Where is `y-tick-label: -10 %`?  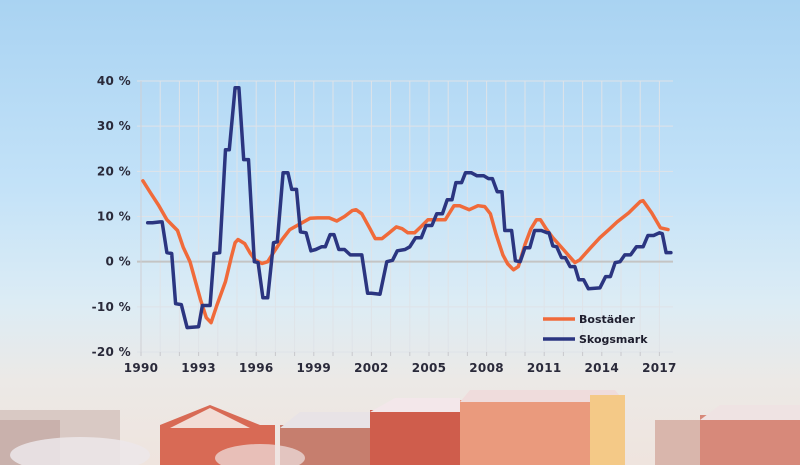
y-tick-label: -10 % is located at coordinates (111, 307).